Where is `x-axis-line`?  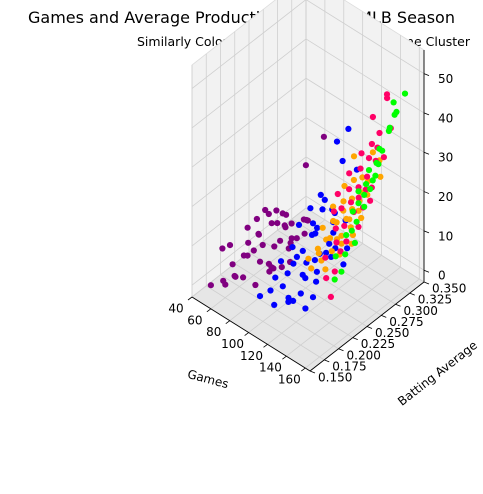 x-axis-line is located at coordinates (251, 334).